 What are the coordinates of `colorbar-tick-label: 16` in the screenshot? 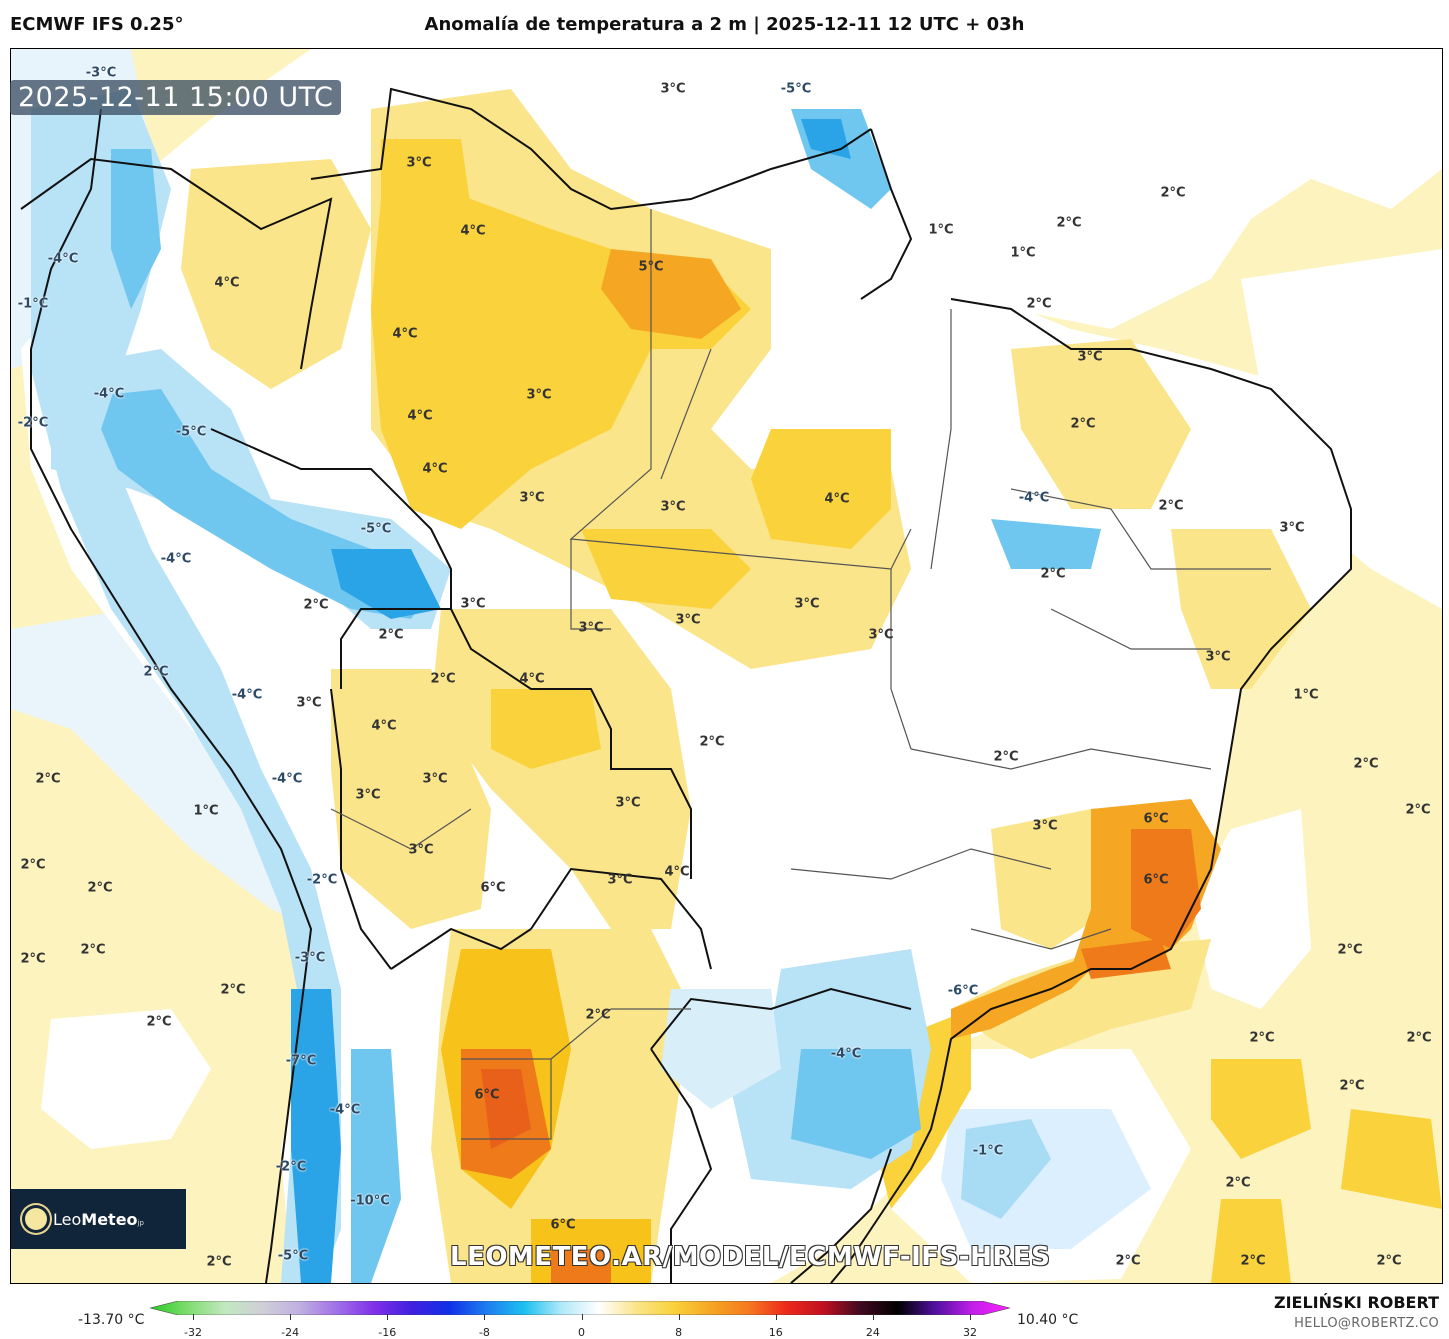 It's located at (775, 1332).